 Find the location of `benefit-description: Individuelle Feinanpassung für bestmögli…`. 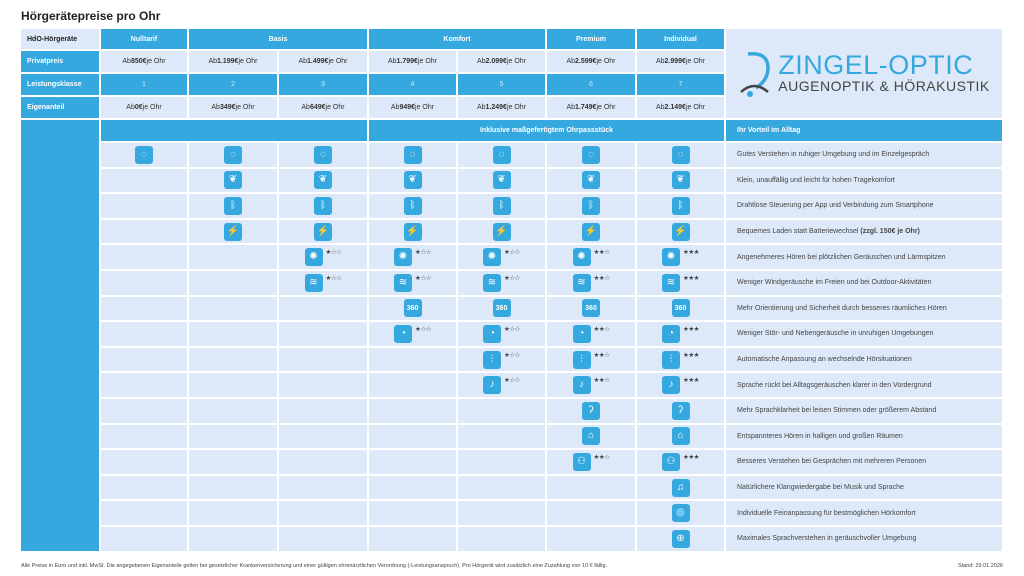

benefit-description: Individuelle Feinanpassung für bestmögli… is located at coordinates (864, 513).